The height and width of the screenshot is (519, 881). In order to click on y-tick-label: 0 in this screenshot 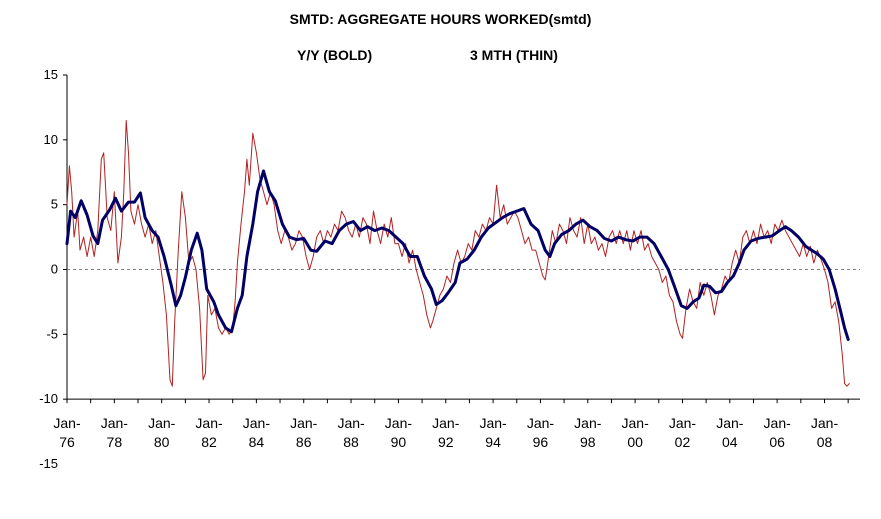, I will do `click(54, 269)`.